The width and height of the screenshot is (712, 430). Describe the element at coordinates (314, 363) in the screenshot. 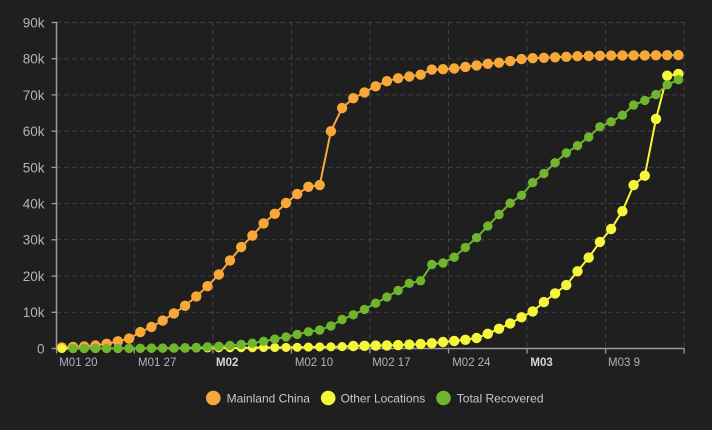

I see `svg-text: M02 10` at that location.